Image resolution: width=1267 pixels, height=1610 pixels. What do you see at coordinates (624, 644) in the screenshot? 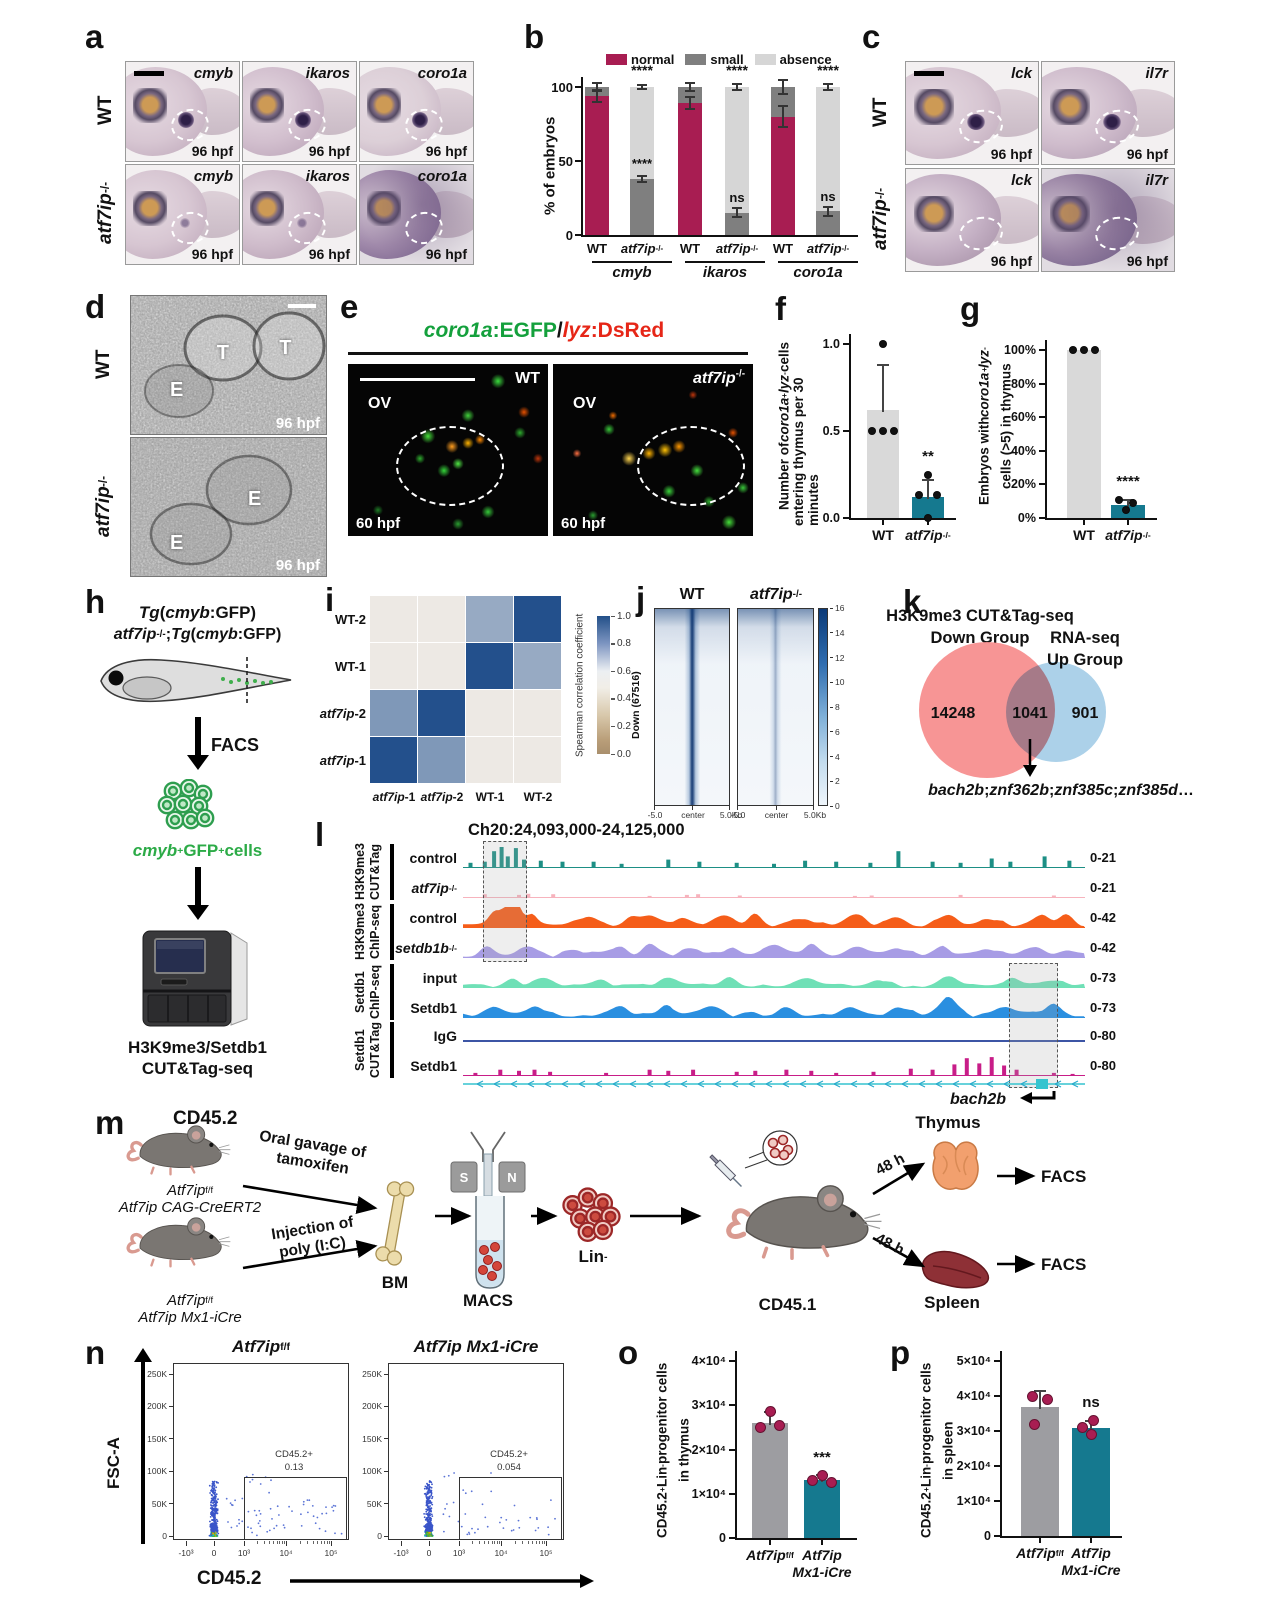
I see `colorbar-tick-label: 0.8` at bounding box center [624, 644].